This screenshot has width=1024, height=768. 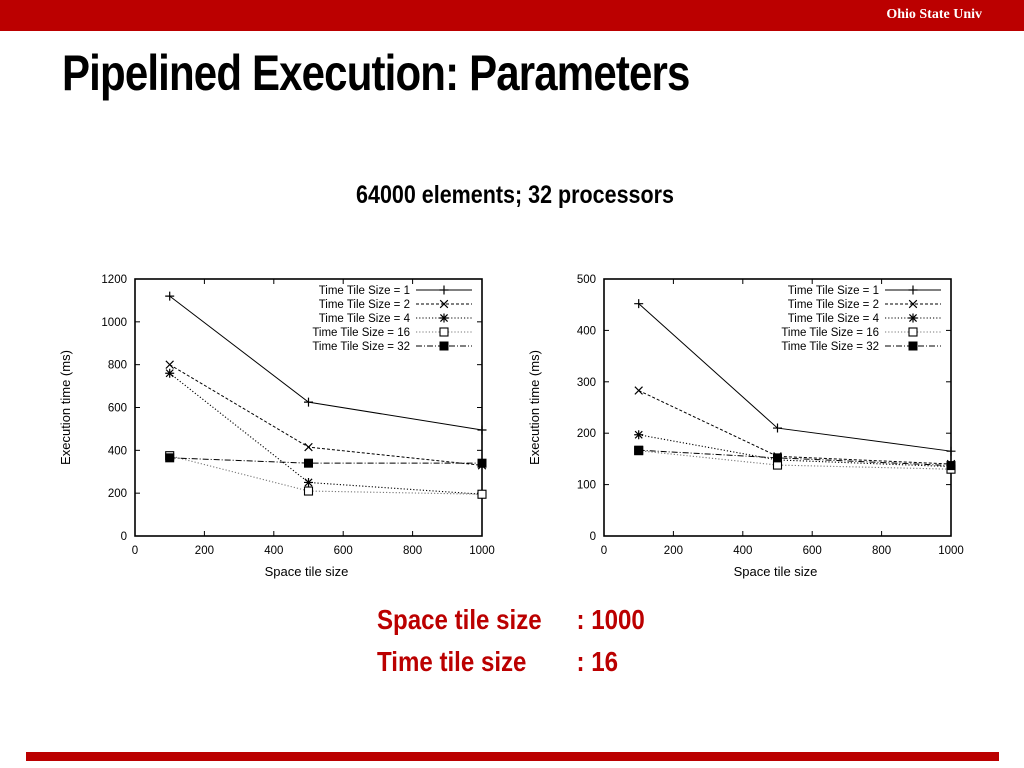 What do you see at coordinates (512, 15) in the screenshot?
I see `top-banner: Ohio State Univ` at bounding box center [512, 15].